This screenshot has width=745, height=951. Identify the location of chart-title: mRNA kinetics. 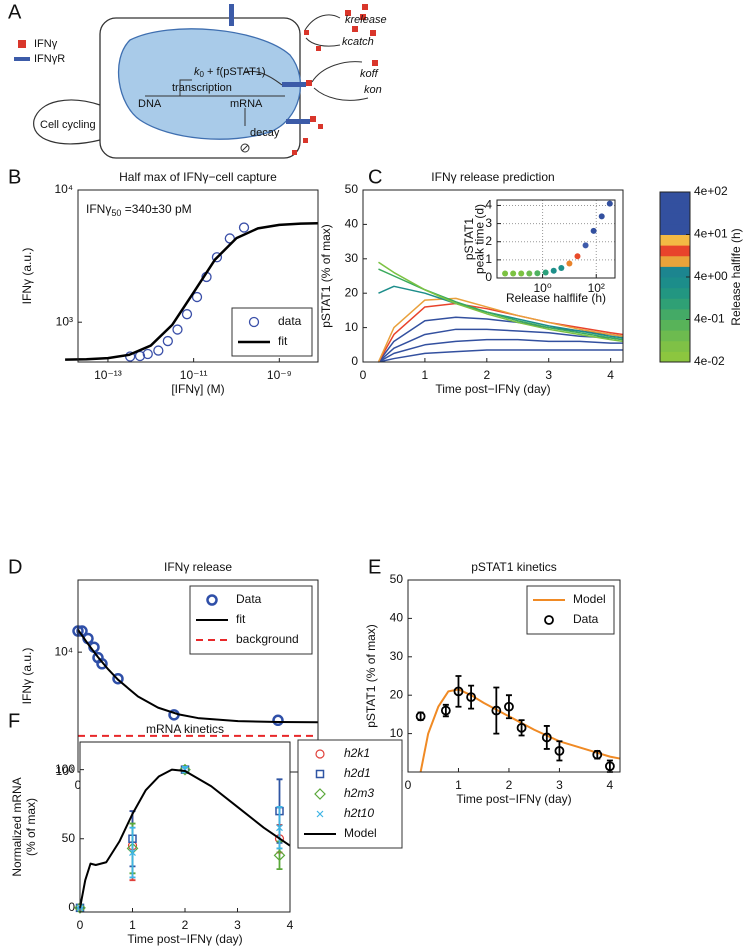
(185, 729).